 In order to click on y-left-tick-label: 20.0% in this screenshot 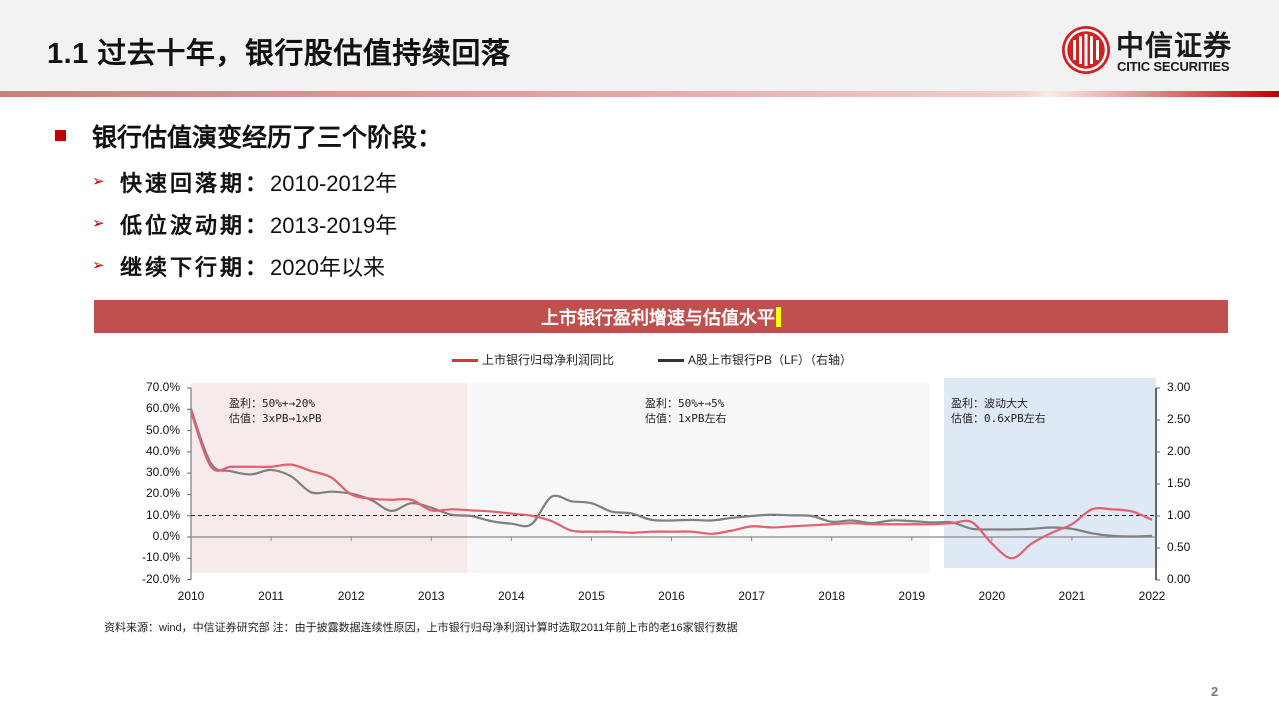, I will do `click(162, 493)`.